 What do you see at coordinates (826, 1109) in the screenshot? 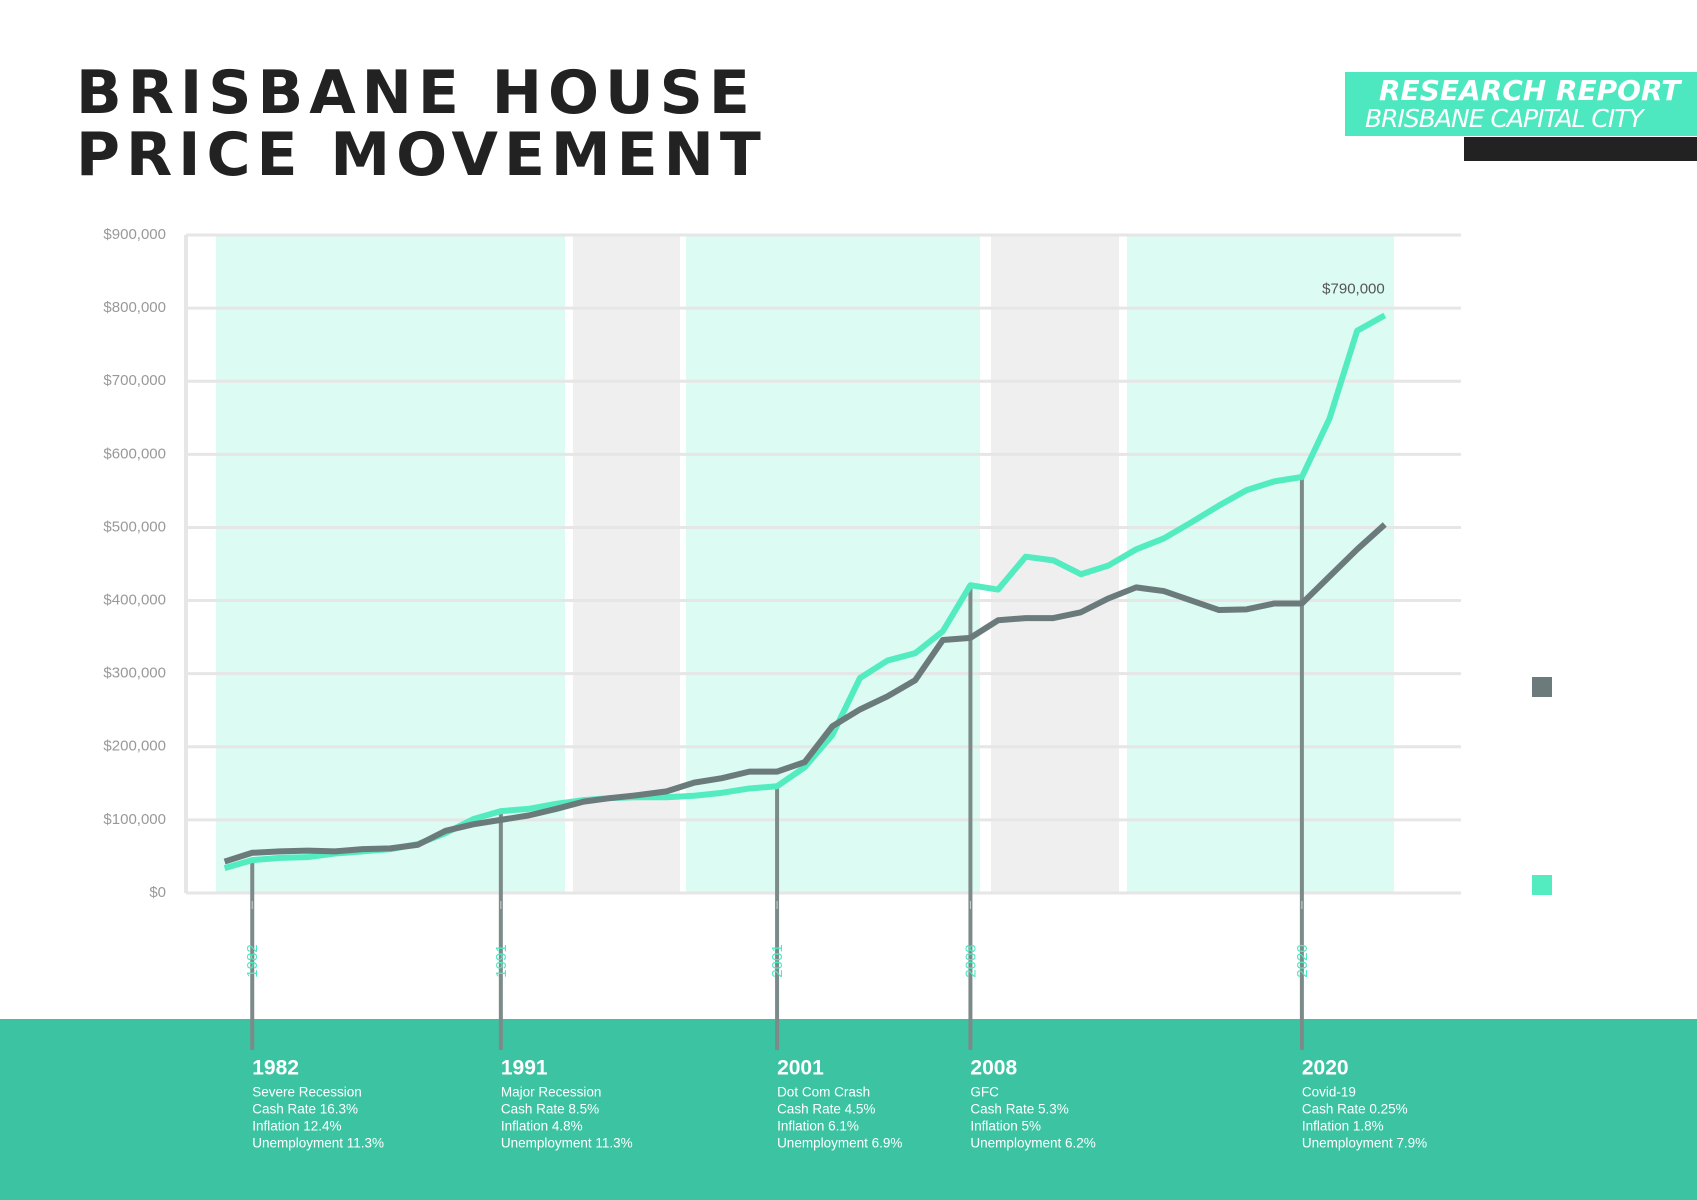
I see `event-detail: Cash Rate 4.5%` at bounding box center [826, 1109].